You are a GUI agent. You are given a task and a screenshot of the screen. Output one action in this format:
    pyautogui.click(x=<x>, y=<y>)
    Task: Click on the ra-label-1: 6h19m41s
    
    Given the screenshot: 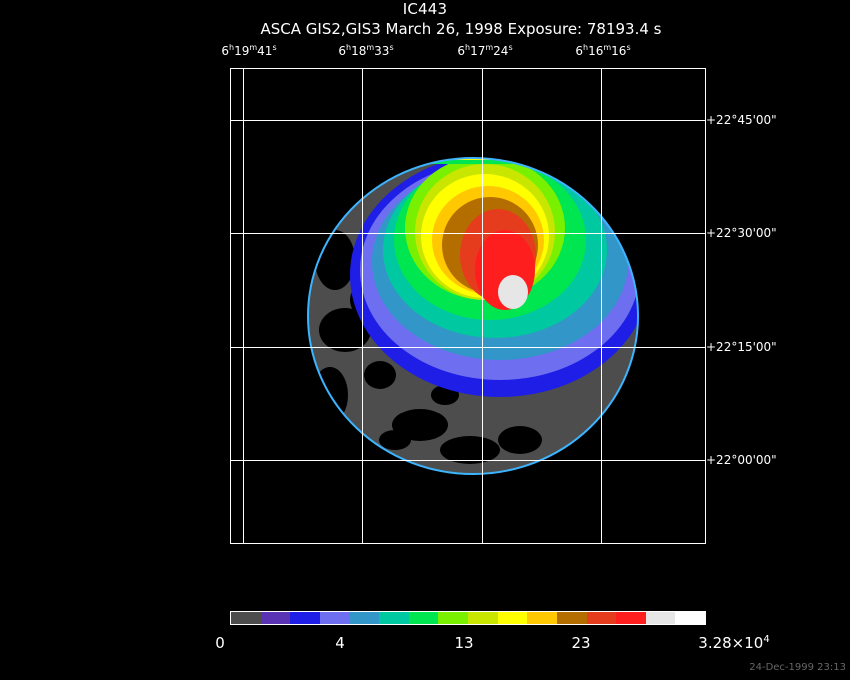 What is the action you would take?
    pyautogui.click(x=249, y=51)
    